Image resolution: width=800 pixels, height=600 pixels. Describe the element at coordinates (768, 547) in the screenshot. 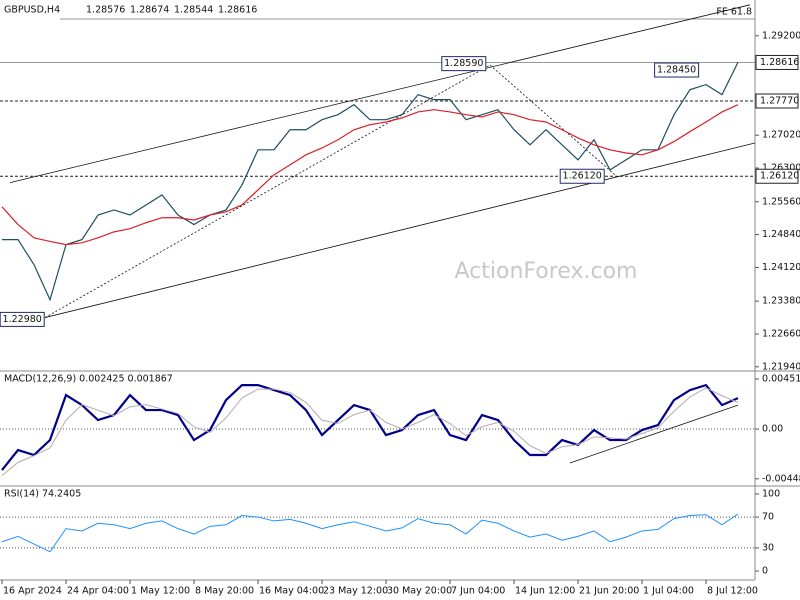

I see `y-tick-label: 30` at that location.